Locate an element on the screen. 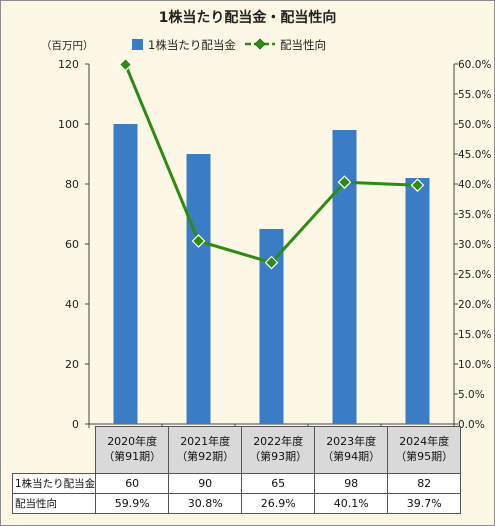  table-cell: 40.1% is located at coordinates (351, 503).